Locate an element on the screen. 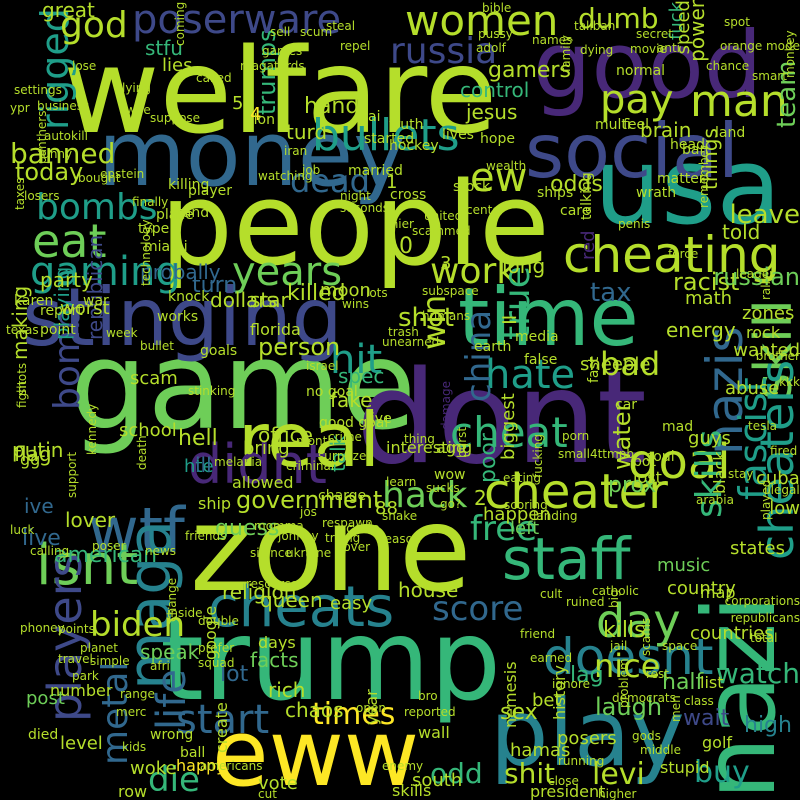 This screenshot has height=800, width=800. cloud-word-sex: sex is located at coordinates (519, 712).